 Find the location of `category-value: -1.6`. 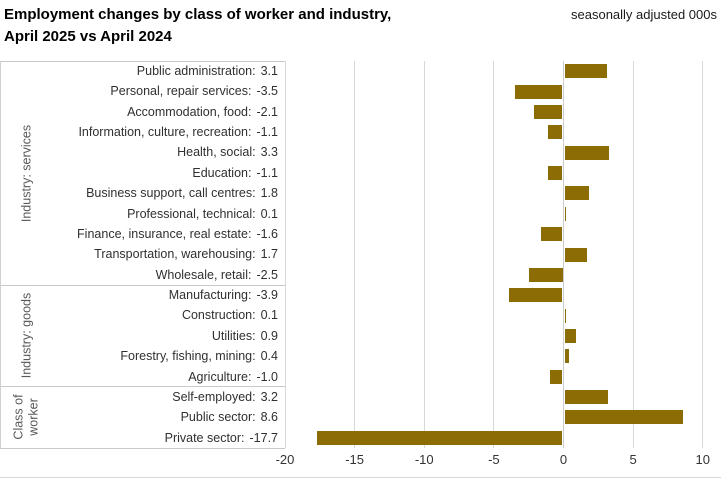

category-value: -1.6 is located at coordinates (267, 233).